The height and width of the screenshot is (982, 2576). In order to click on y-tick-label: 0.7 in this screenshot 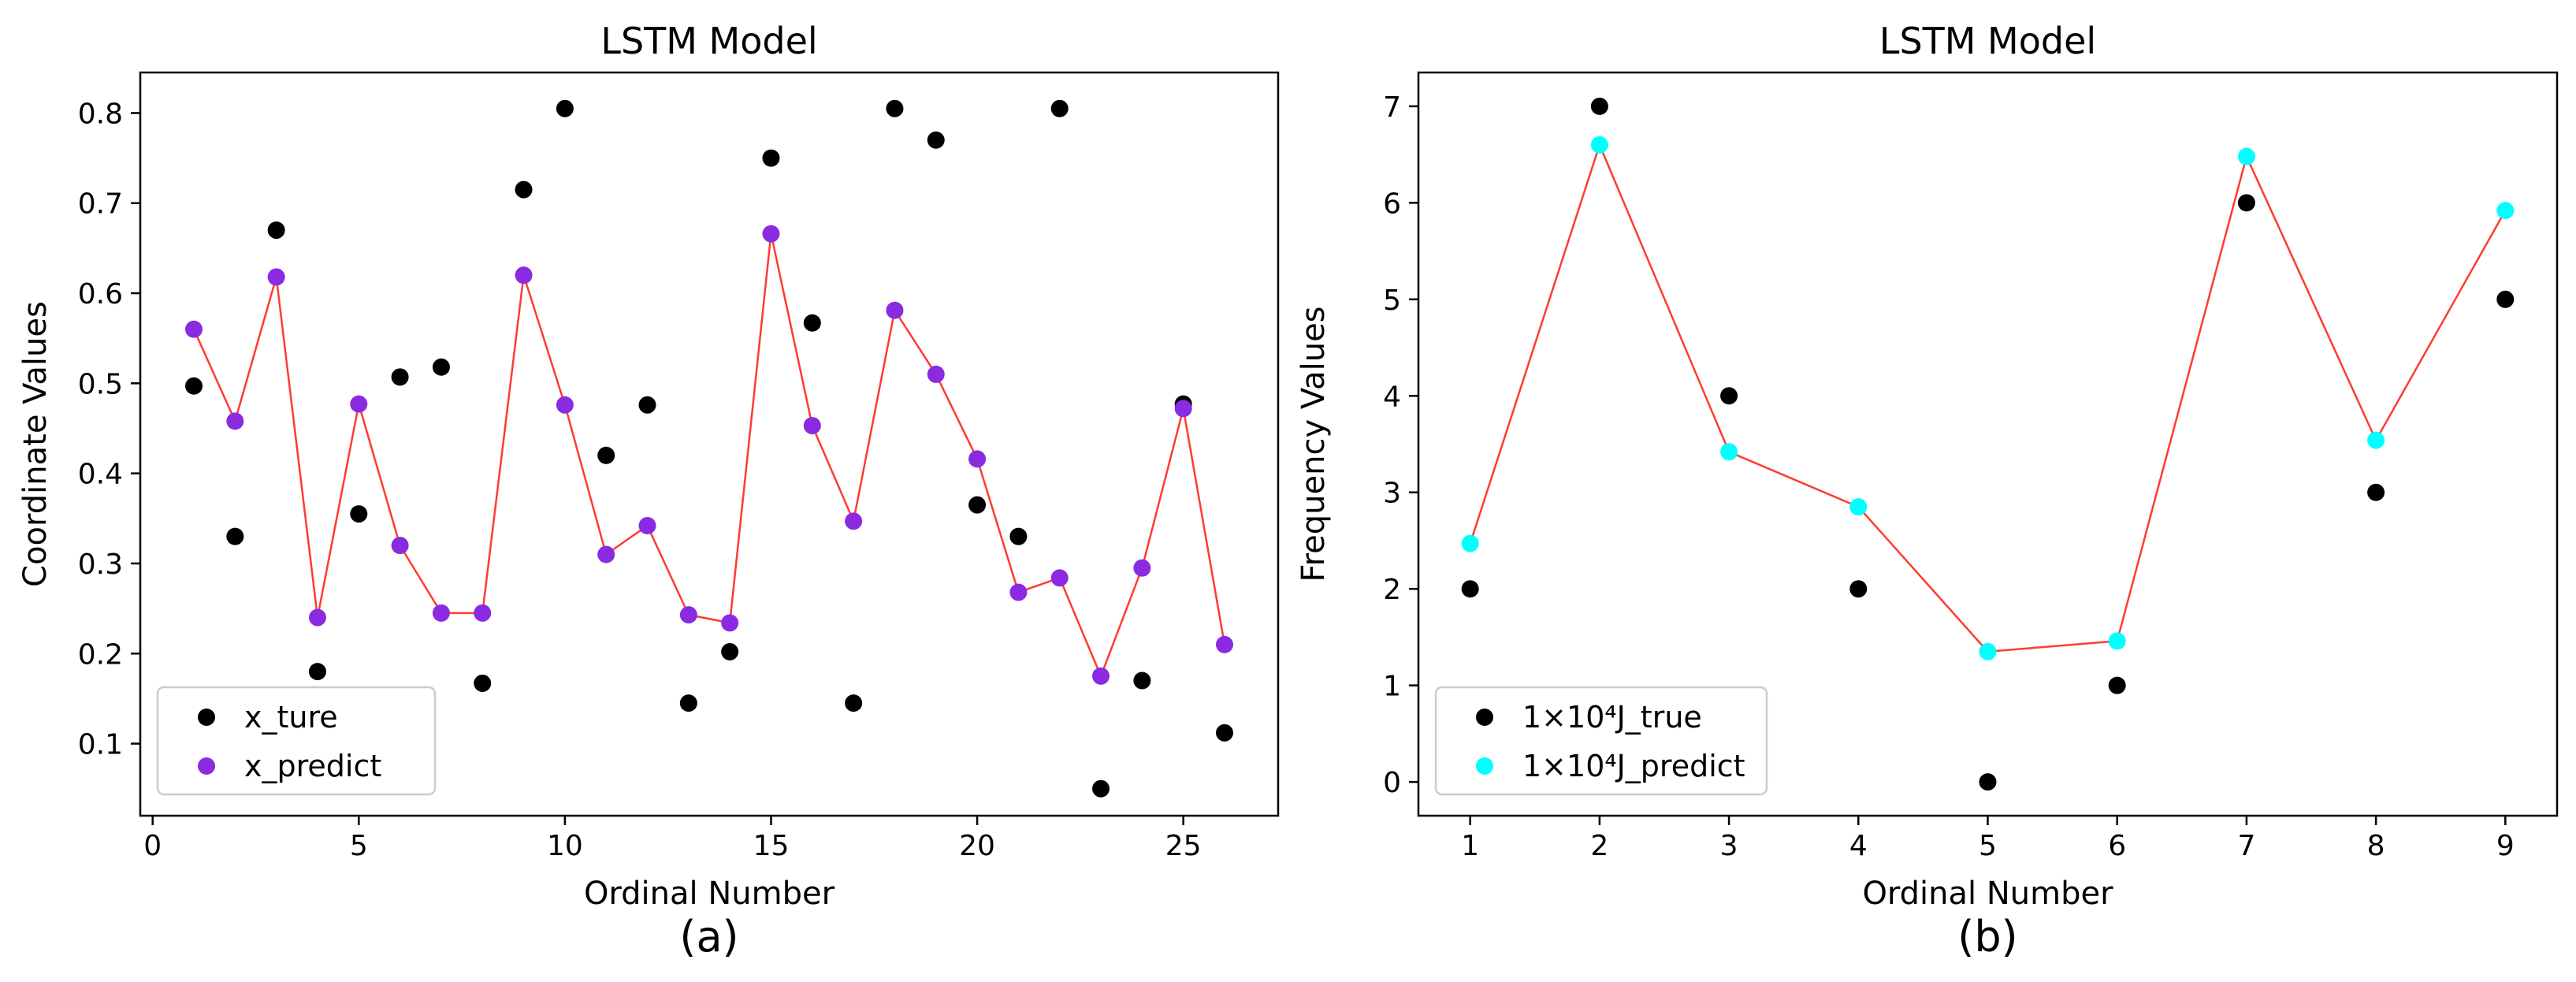, I will do `click(100, 204)`.